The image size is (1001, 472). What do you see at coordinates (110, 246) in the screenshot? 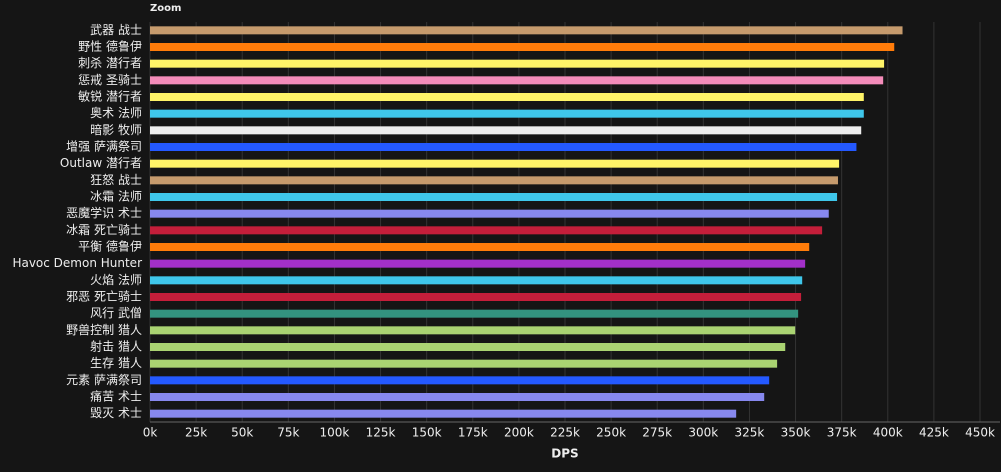
I see `y-tick-label: 平衡 德鲁伊` at bounding box center [110, 246].